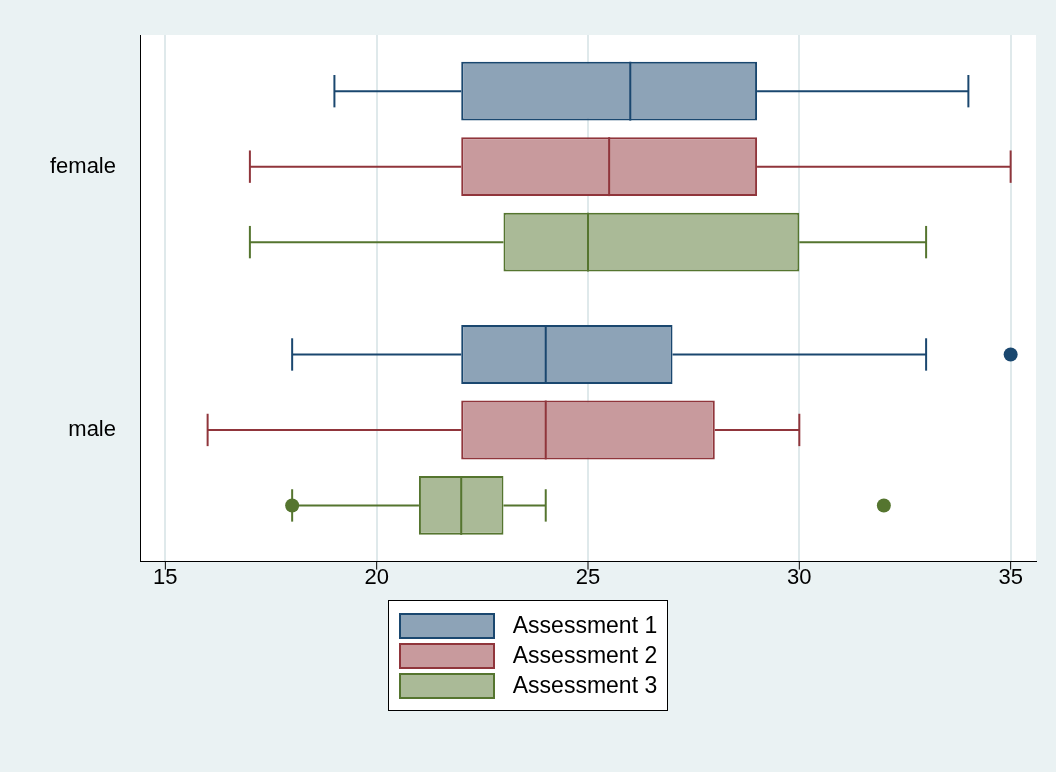 The width and height of the screenshot is (1056, 772). What do you see at coordinates (376, 576) in the screenshot?
I see `x-tick-label: 20` at bounding box center [376, 576].